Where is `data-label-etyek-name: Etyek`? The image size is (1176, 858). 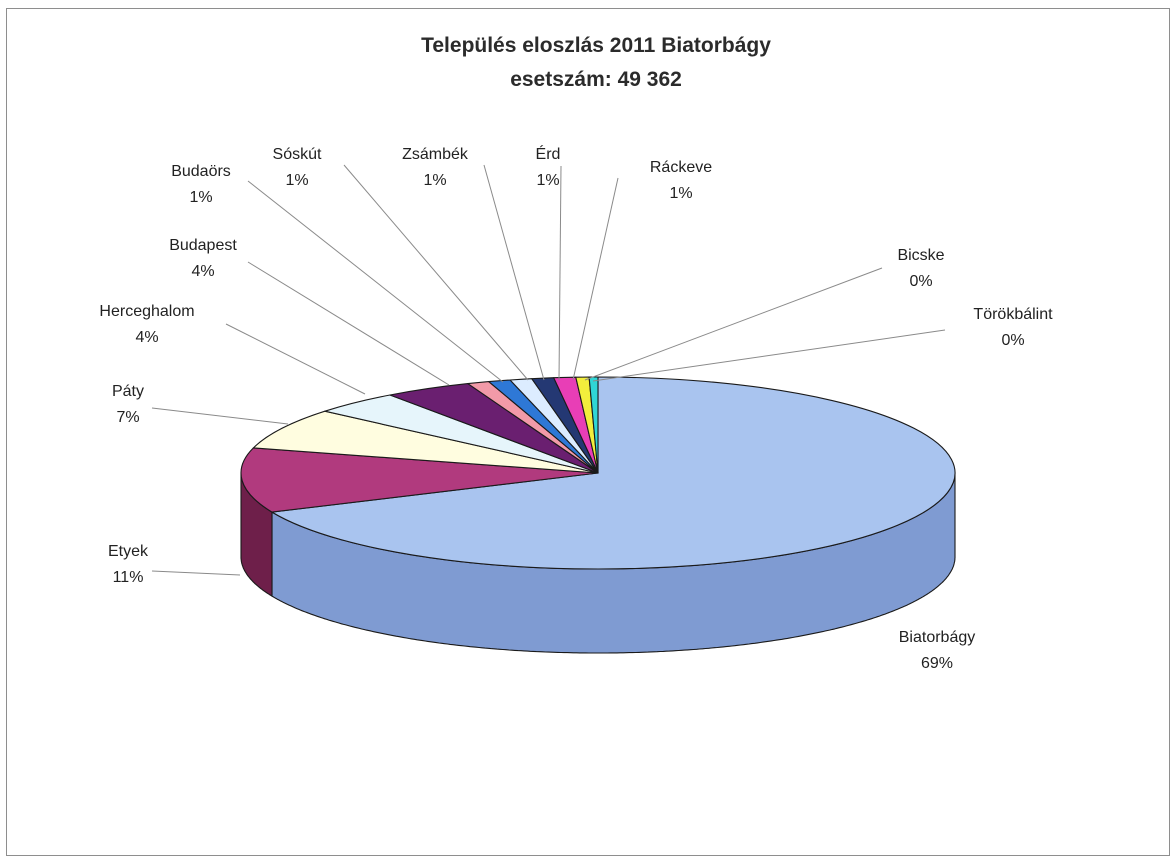 data-label-etyek-name: Etyek is located at coordinates (128, 551).